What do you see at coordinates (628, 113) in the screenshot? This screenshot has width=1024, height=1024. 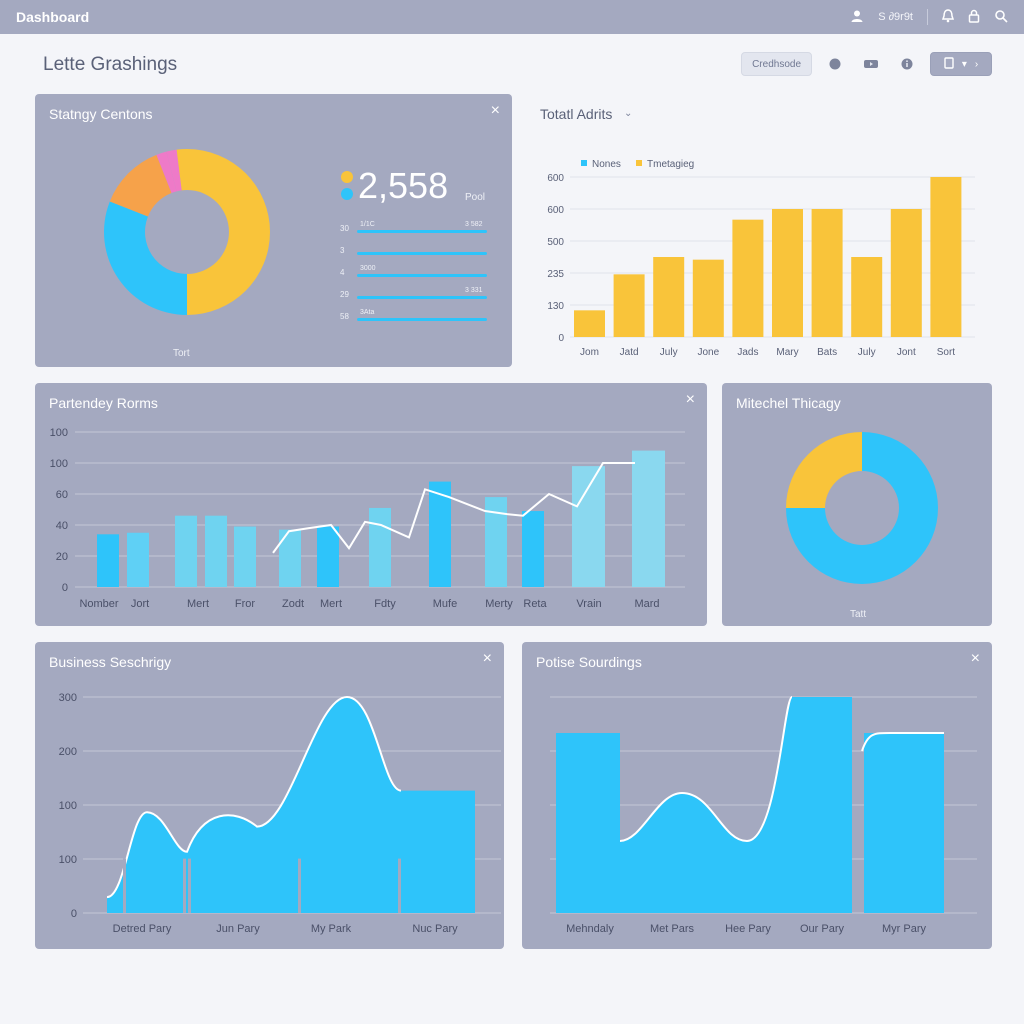 I see `chevron-down-icon: ⌄` at bounding box center [628, 113].